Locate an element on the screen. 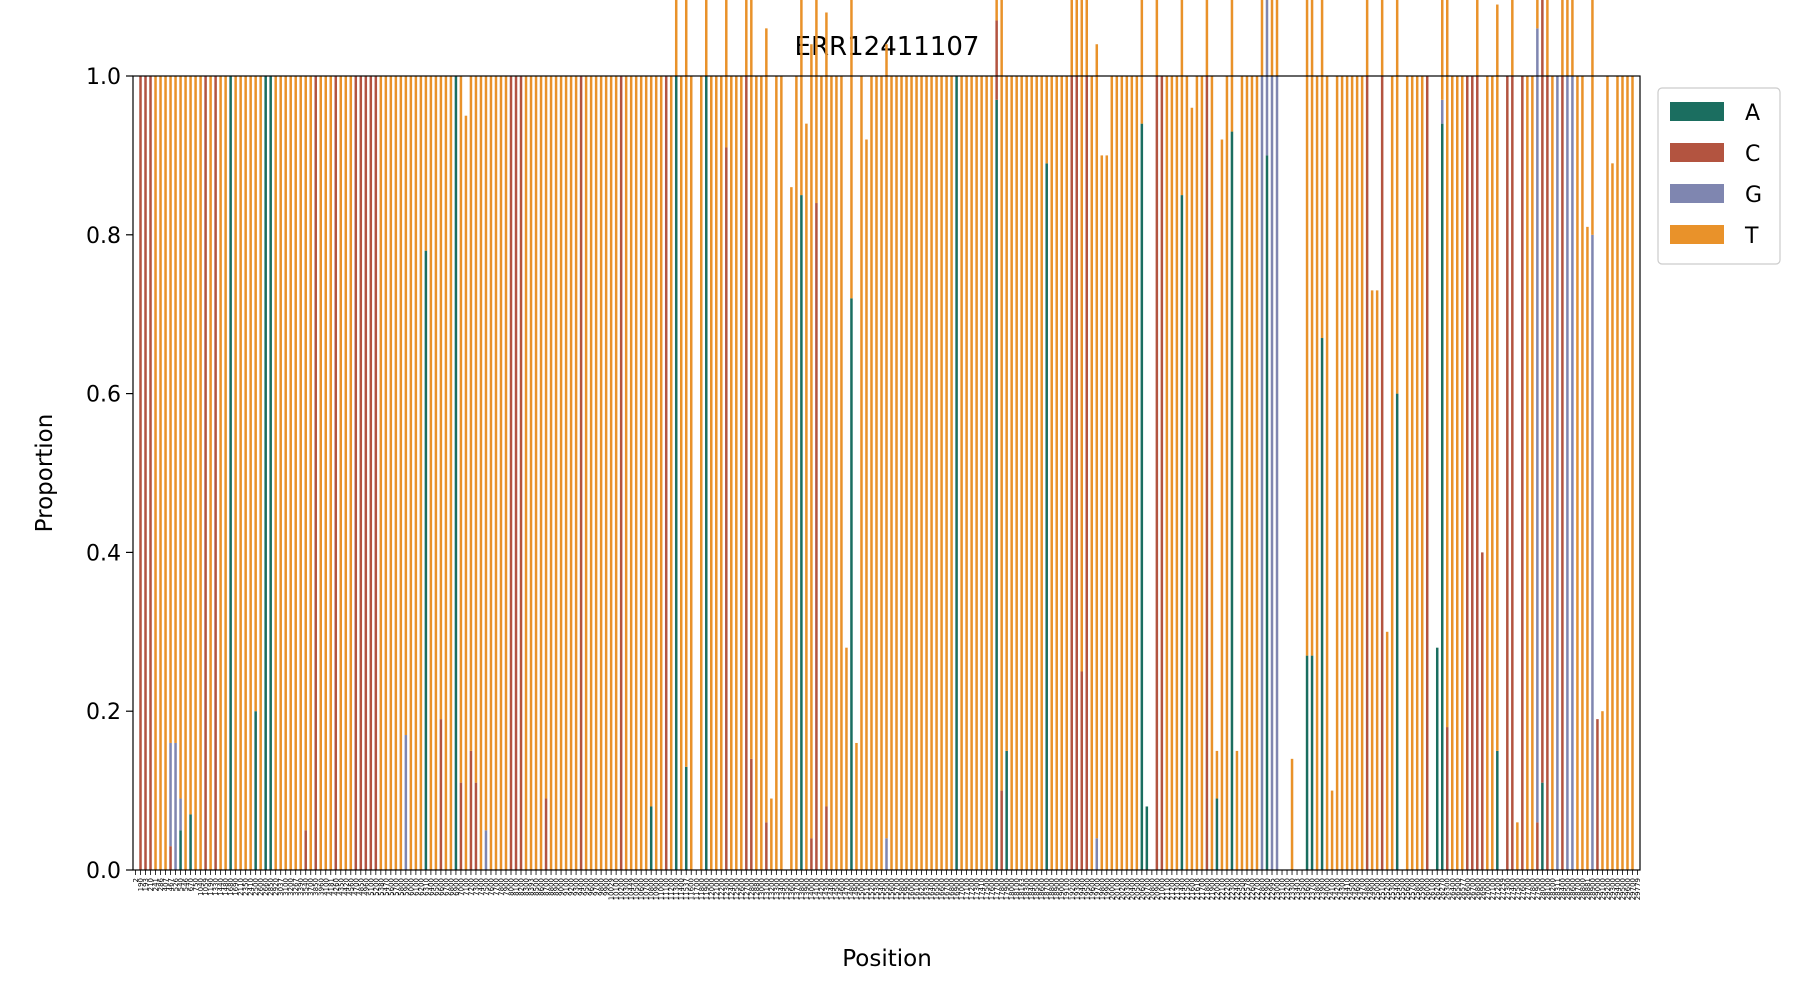 Image resolution: width=1800 pixels, height=1000 pixels. x-tick-label: 20700 is located at coordinates (1147, 889).